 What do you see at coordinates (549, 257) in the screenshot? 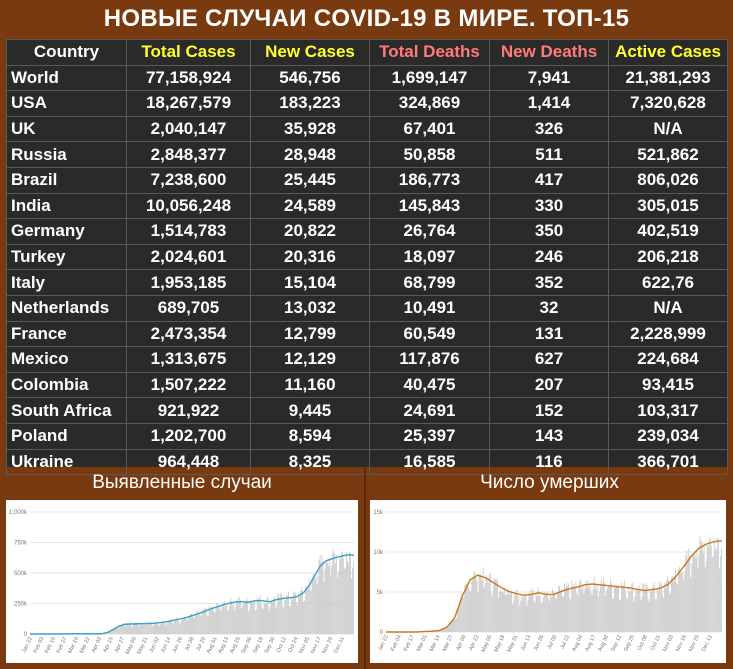
I see `cell-new-deaths: 246` at bounding box center [549, 257].